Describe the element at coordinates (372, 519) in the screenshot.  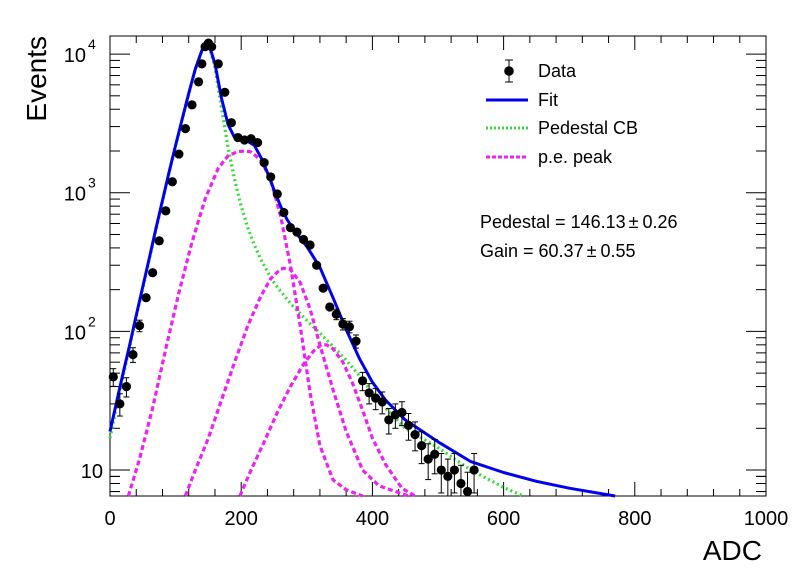
I see `x-tick-label: 400` at that location.